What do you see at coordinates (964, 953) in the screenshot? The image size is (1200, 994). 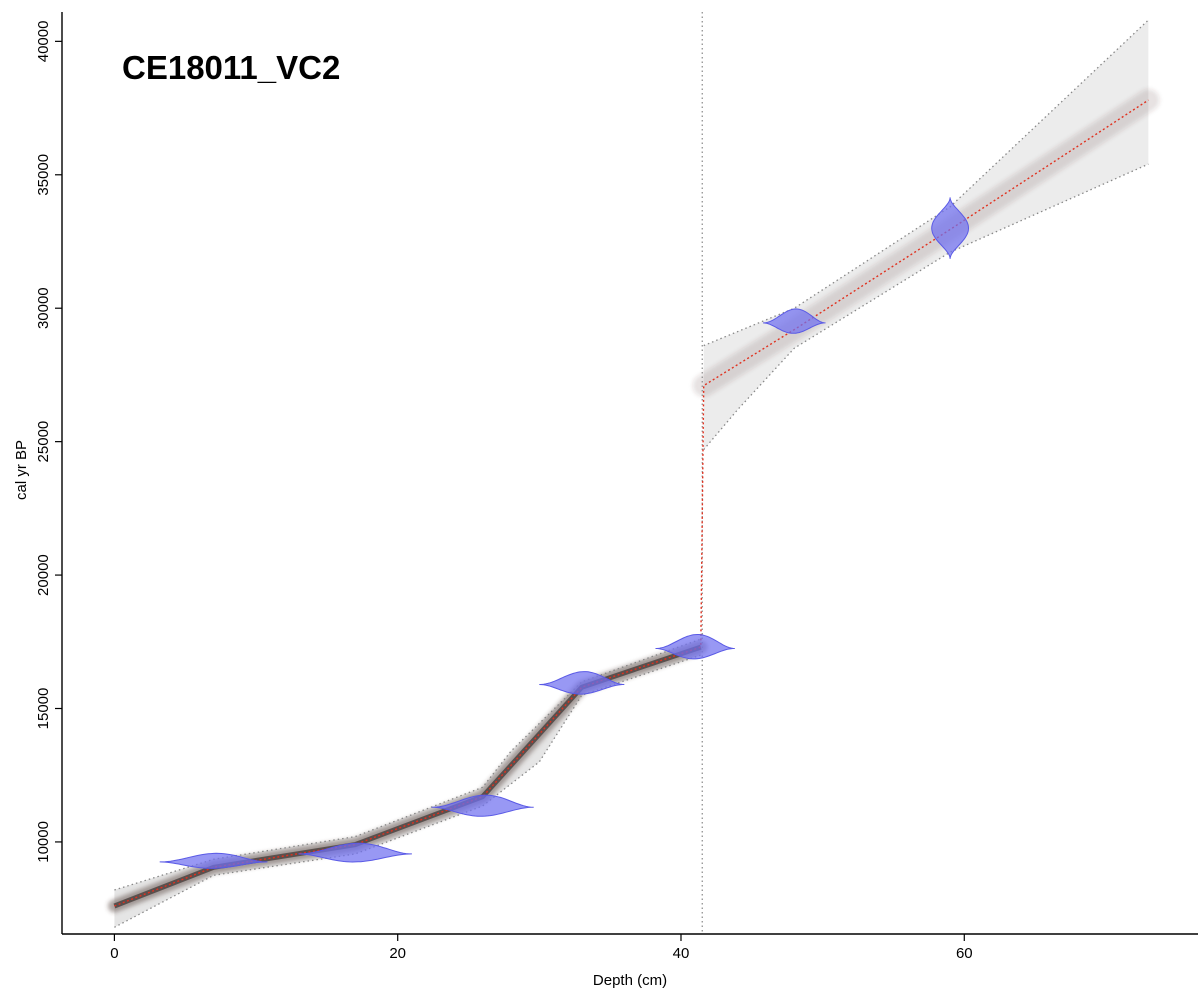 I see `x-tick-label-60: 60` at bounding box center [964, 953].